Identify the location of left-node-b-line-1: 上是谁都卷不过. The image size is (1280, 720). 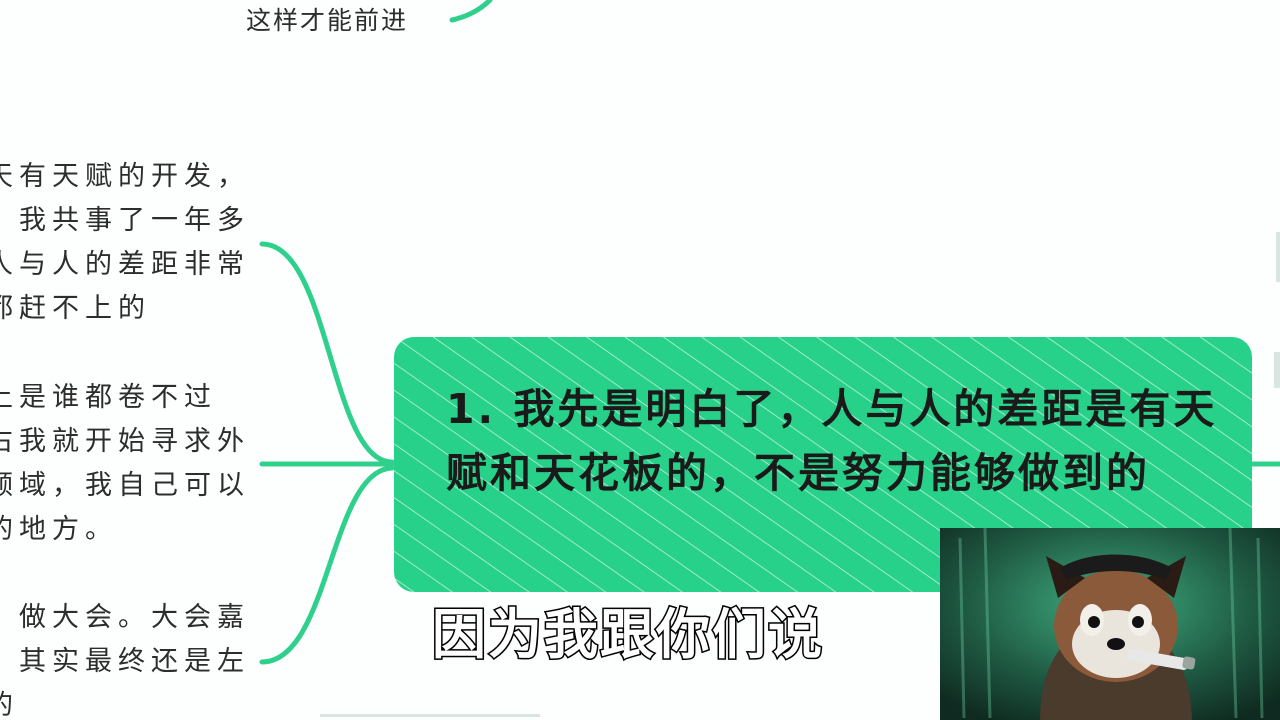
(108, 397).